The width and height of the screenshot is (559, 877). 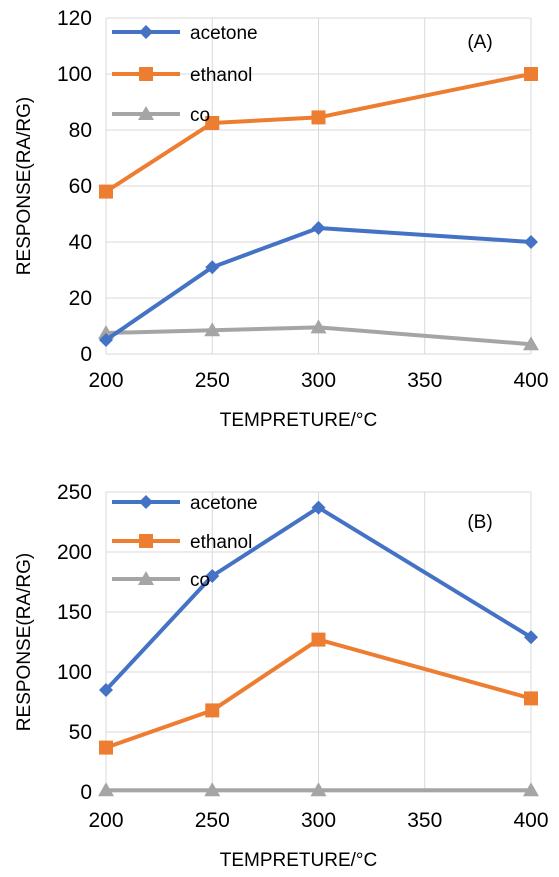 I want to click on series-line-acetone, so click(x=318, y=284).